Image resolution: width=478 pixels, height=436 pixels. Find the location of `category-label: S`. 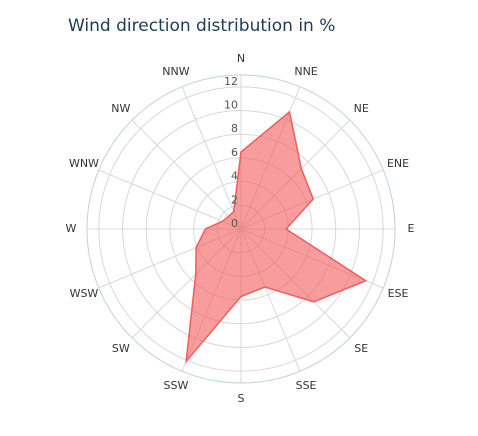

category-label: S is located at coordinates (241, 398).